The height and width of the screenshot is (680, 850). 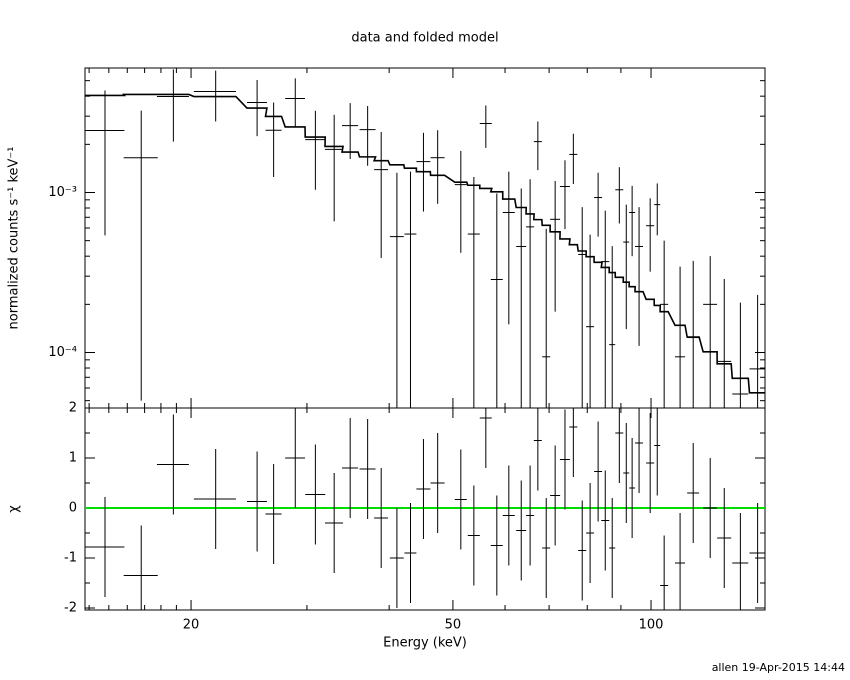 I want to click on y-tick-label: -1, so click(x=70, y=558).